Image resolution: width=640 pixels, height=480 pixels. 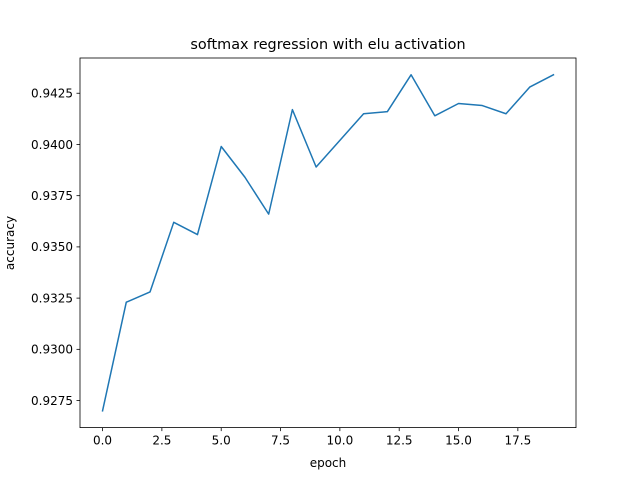 I want to click on y-tick-label: 0.9300, so click(x=52, y=350).